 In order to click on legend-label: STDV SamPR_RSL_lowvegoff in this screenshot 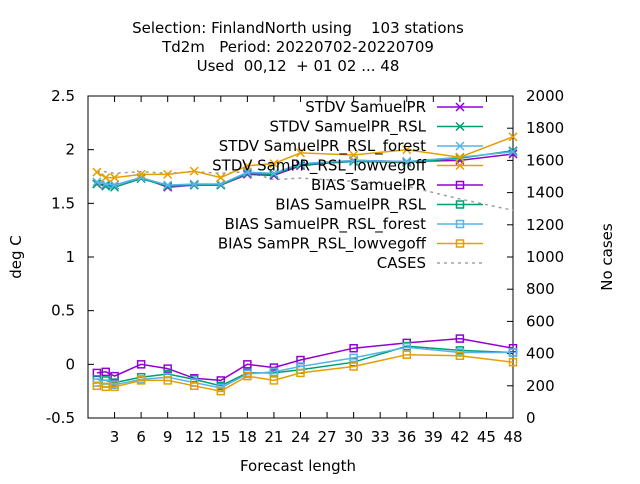, I will do `click(319, 166)`.